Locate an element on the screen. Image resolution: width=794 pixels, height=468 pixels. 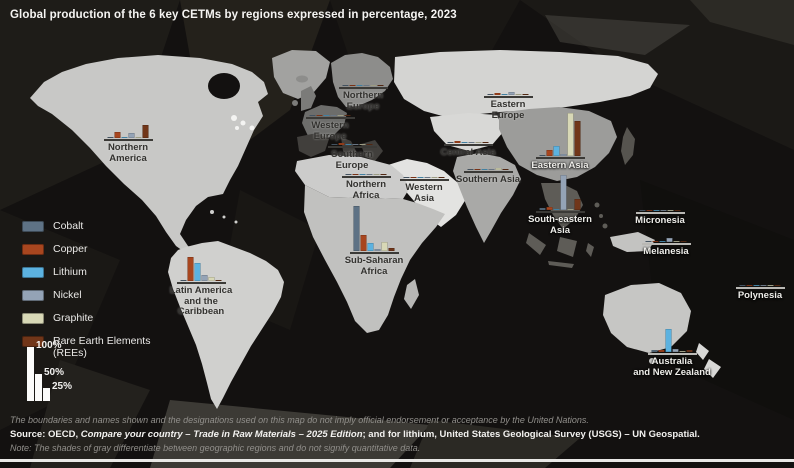
legend-label-copper: Copper is located at coordinates (70, 249).